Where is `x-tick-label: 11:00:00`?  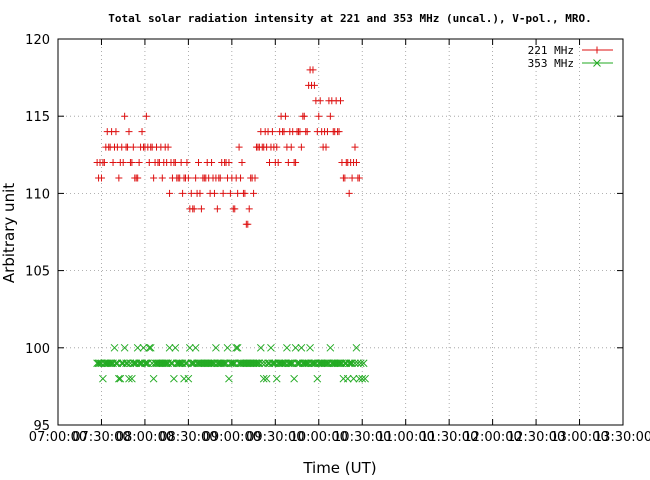
x-tick-label: 11:00:00 is located at coordinates (405, 437).